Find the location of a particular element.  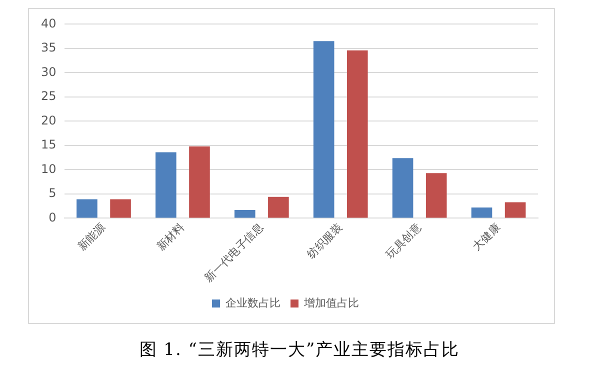

y-tick-label: 35 is located at coordinates (48, 47).